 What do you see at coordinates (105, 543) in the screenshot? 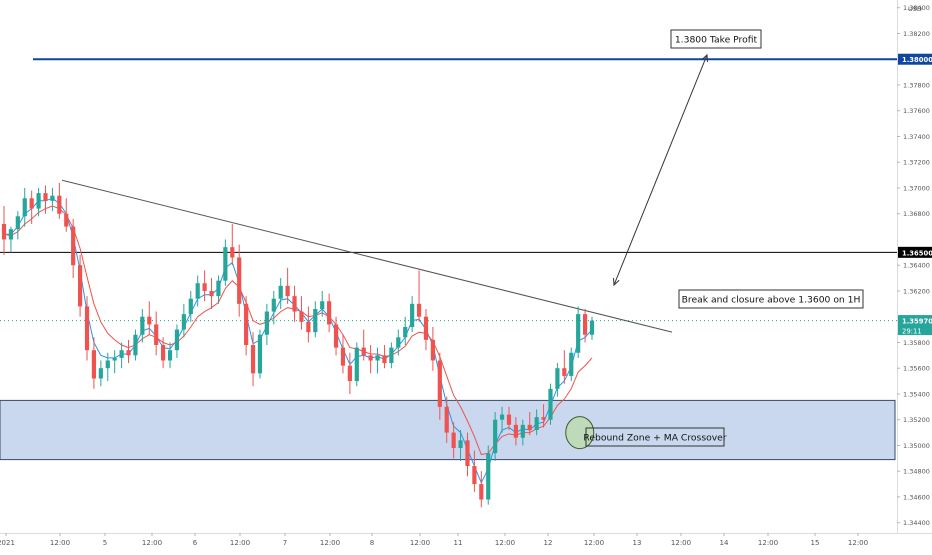
I see `x-tick-label: 5` at bounding box center [105, 543].